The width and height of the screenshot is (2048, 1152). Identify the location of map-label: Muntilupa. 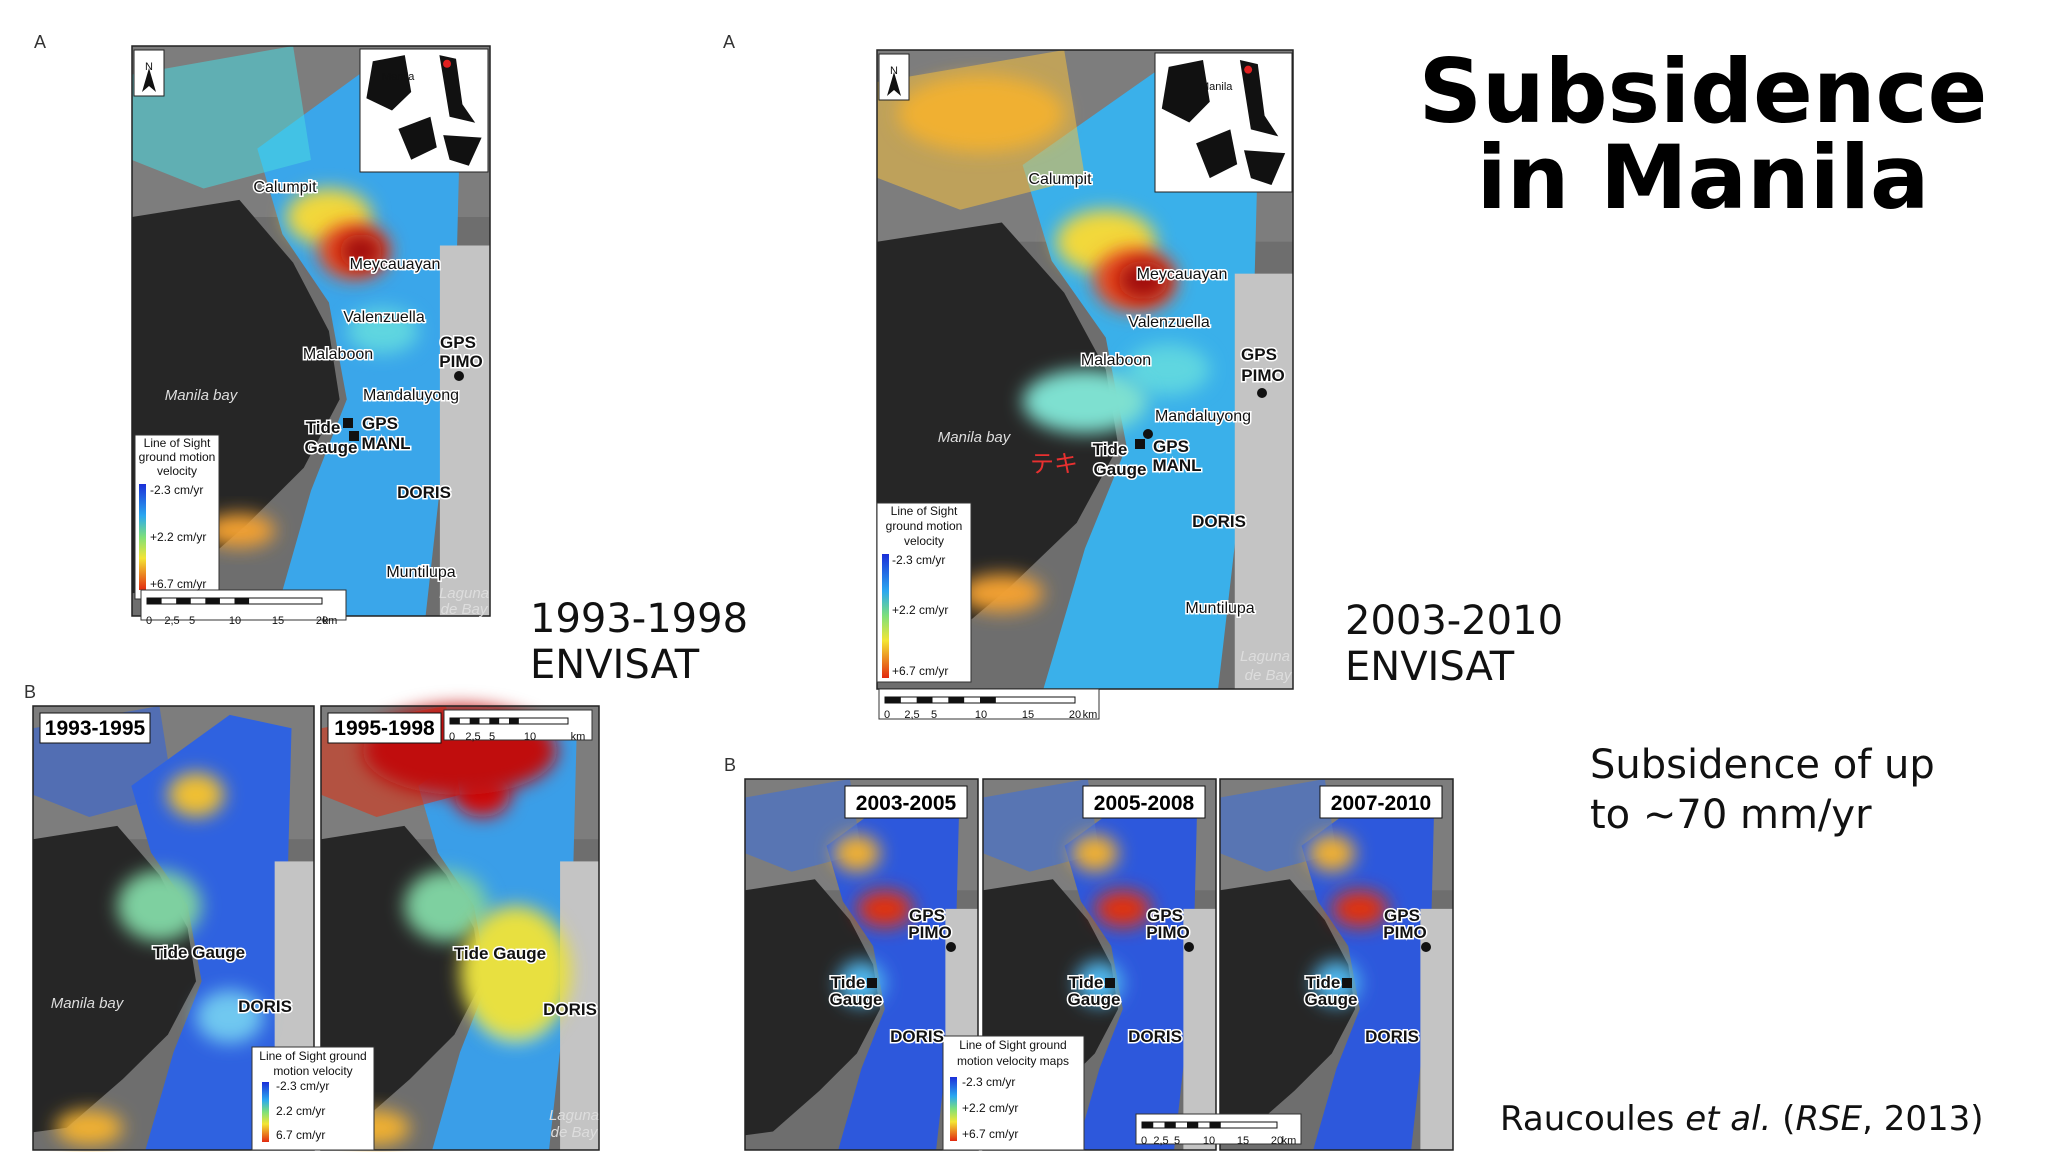
(1219, 608).